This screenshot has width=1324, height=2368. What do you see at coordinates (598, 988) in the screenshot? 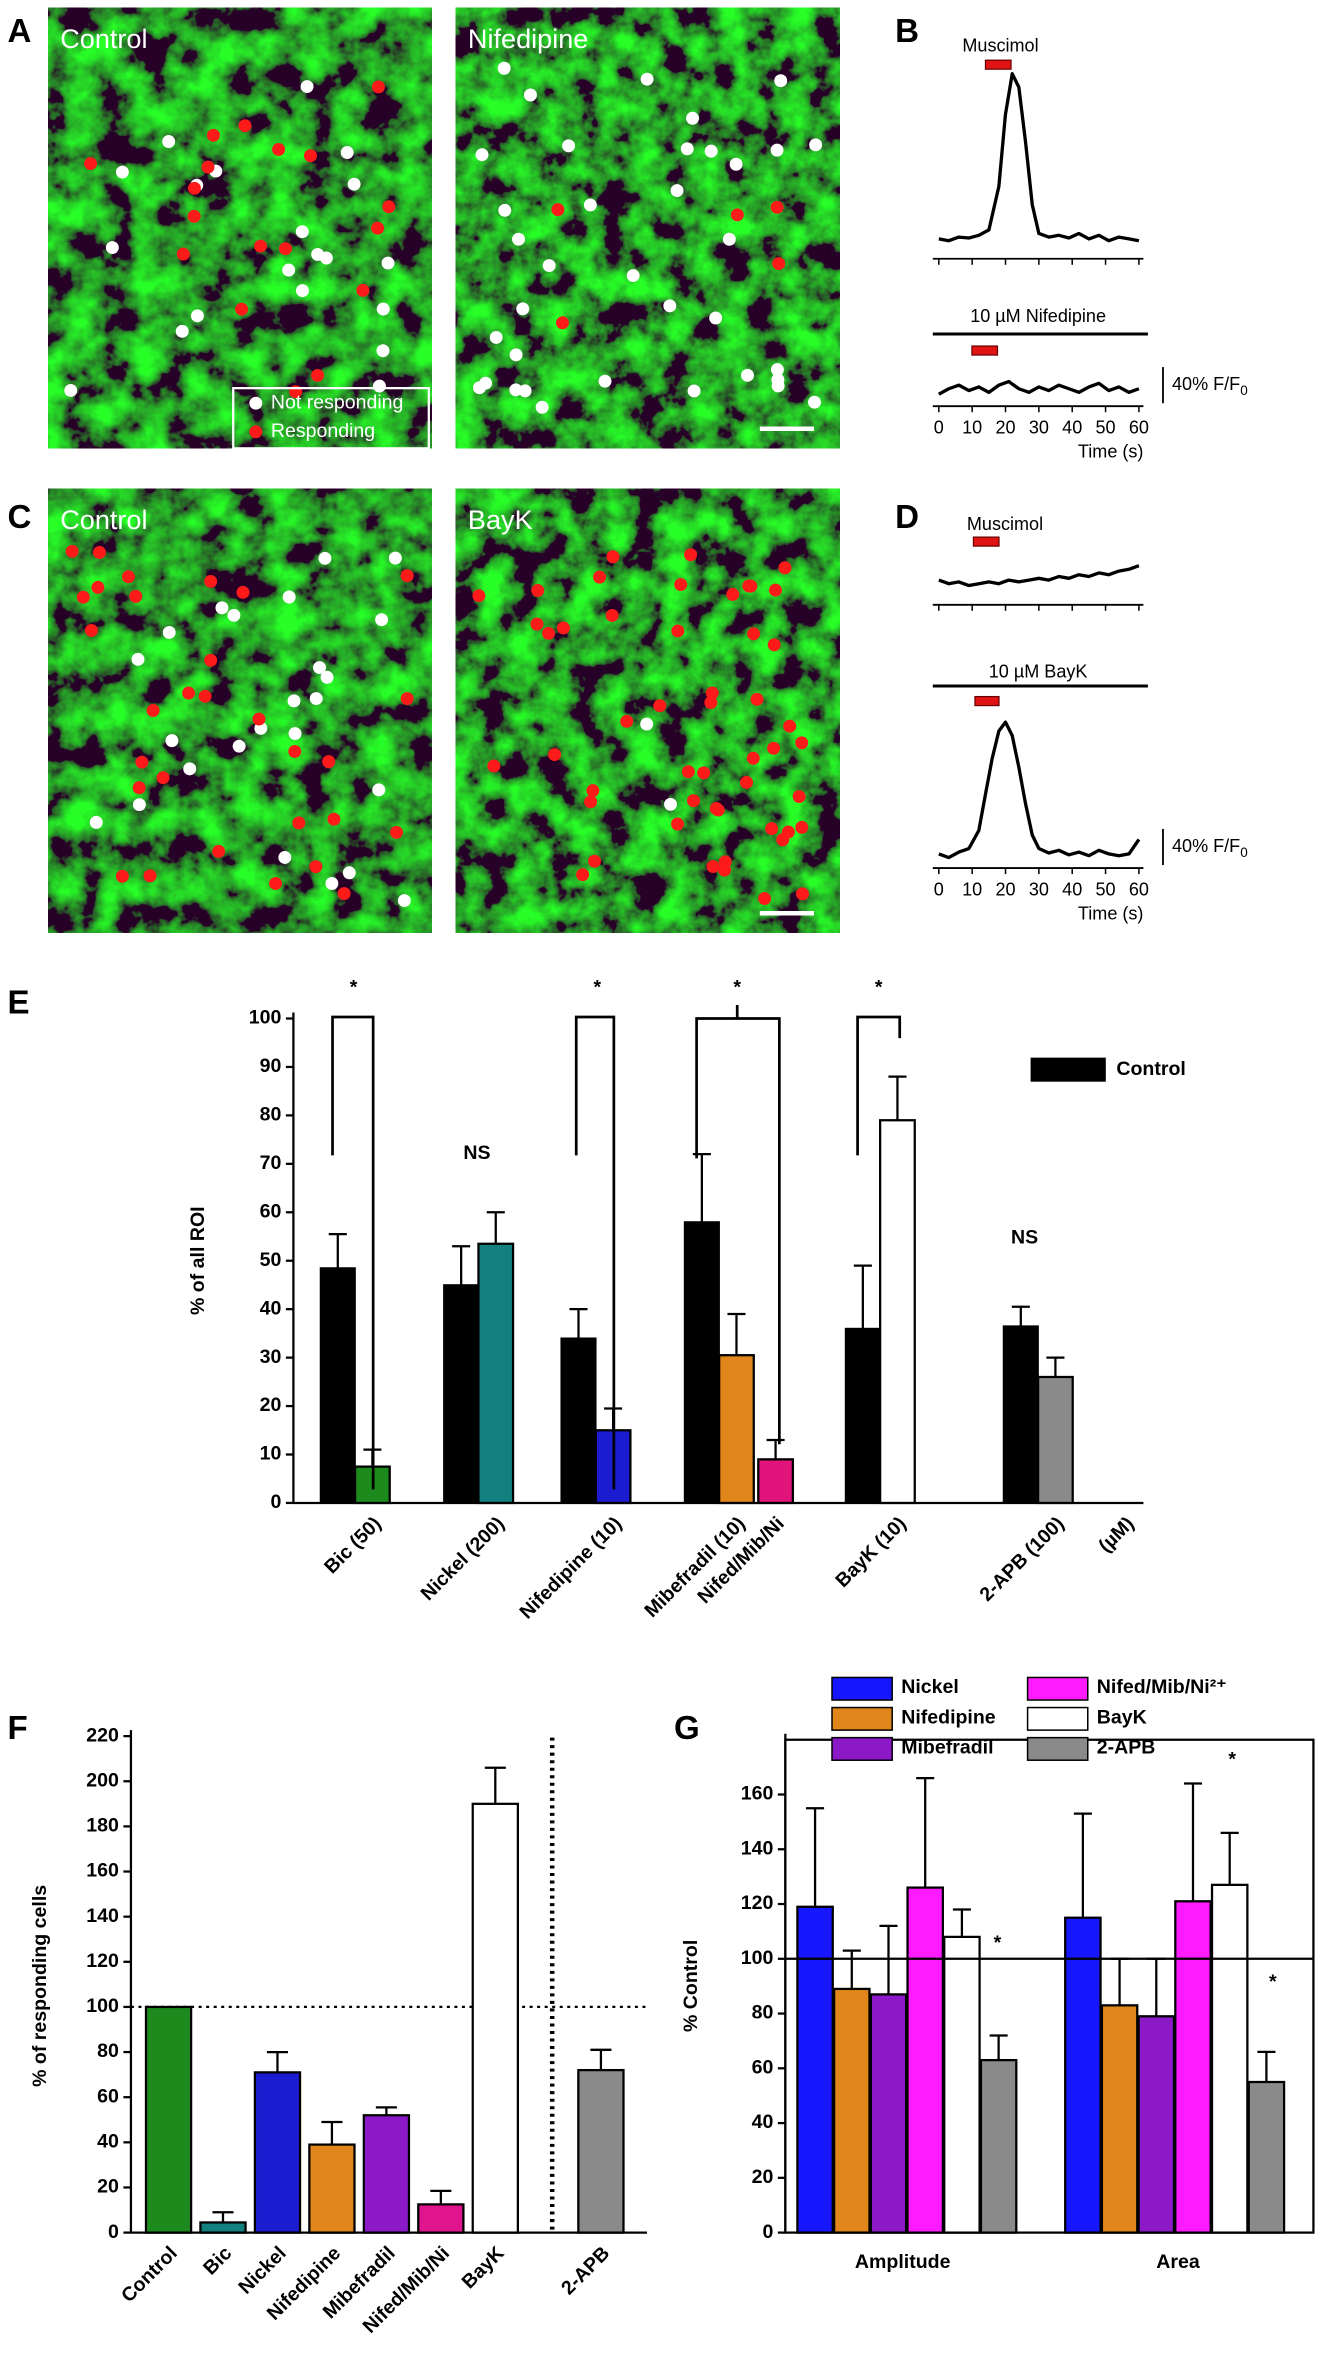
I see `annotation: *` at bounding box center [598, 988].